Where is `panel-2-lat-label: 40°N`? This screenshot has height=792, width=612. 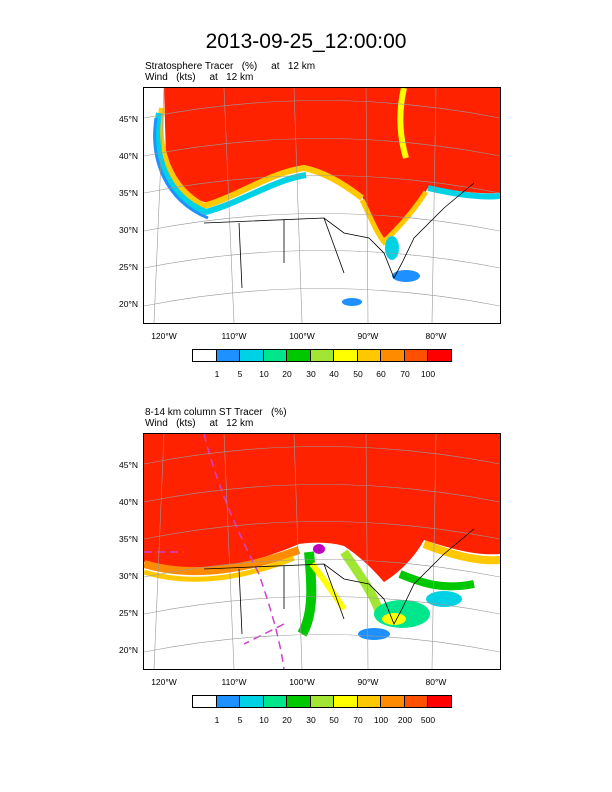 panel-2-lat-label: 40°N is located at coordinates (128, 502).